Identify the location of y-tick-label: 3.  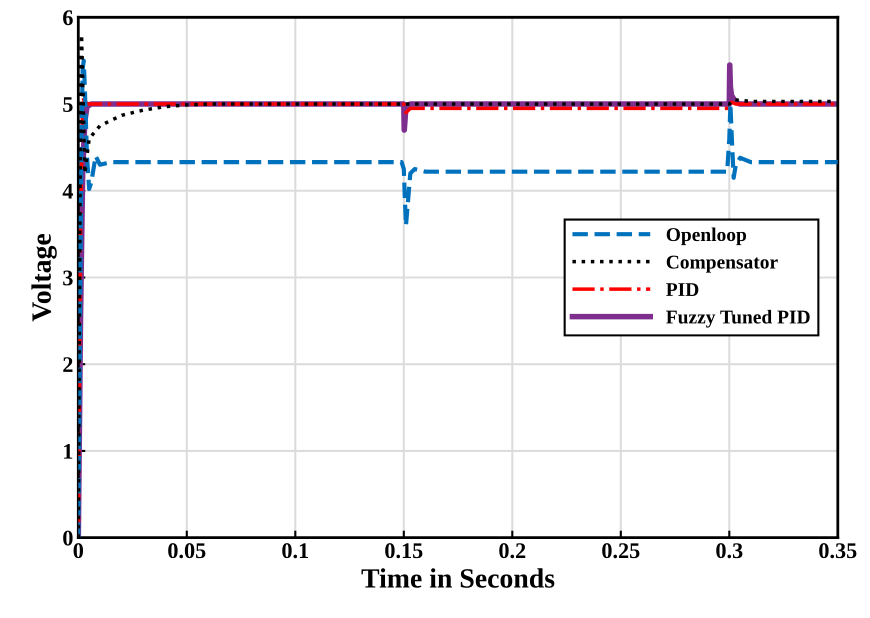
(68, 278).